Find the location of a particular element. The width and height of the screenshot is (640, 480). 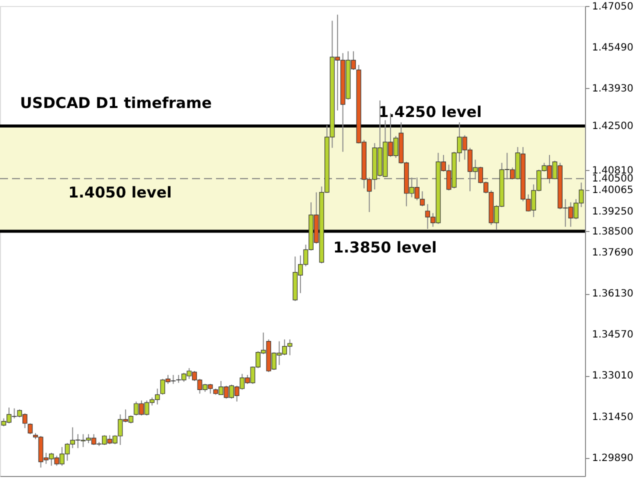

y-tick-label: 1.42500 is located at coordinates (613, 126).